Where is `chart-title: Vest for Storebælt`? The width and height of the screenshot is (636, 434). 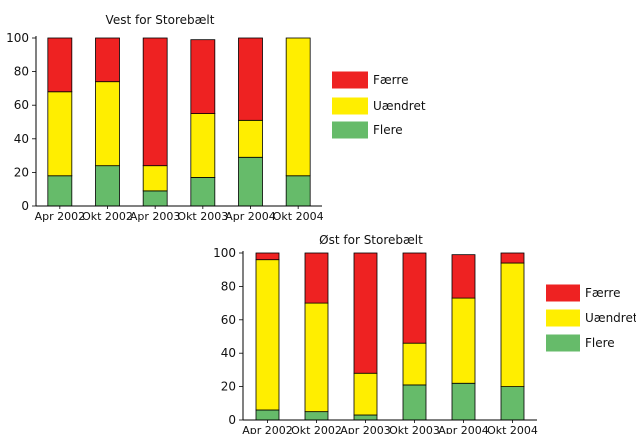 chart-title: Vest for Storebælt is located at coordinates (160, 20).